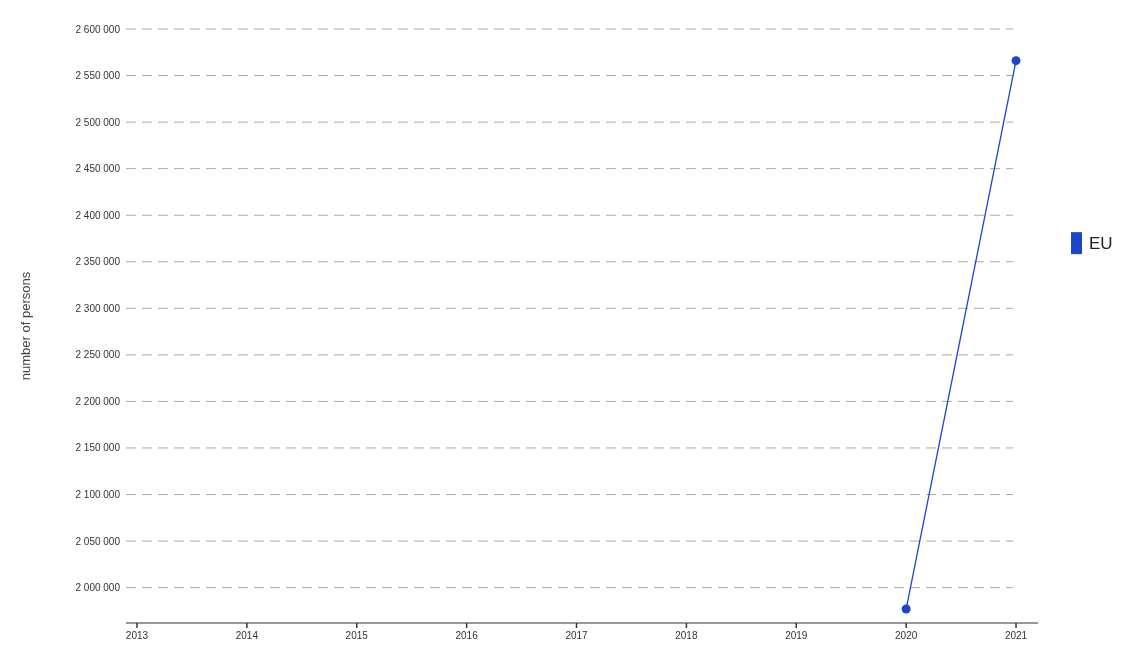 This screenshot has height=654, width=1125. What do you see at coordinates (98, 122) in the screenshot?
I see `y-tick-label: 2 500 000` at bounding box center [98, 122].